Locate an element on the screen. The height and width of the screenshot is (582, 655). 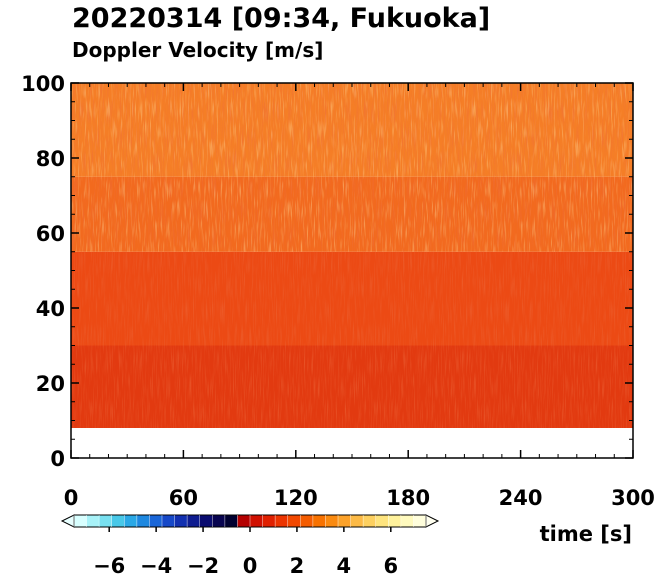
y-tick-label-5: 100 is located at coordinates (43, 84).